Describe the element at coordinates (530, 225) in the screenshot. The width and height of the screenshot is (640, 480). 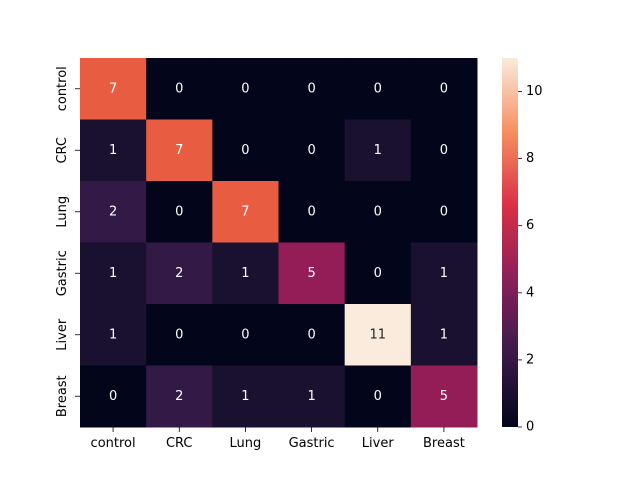
I see `colorbar-tick-label: 6` at that location.